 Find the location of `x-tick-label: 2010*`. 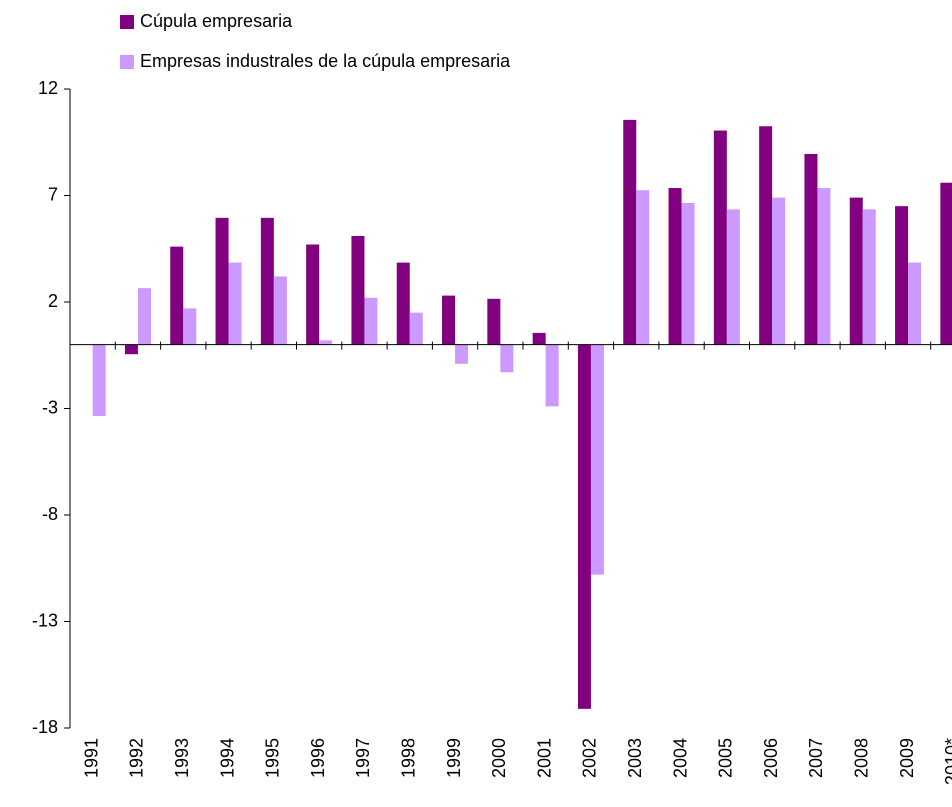

x-tick-label: 2010* is located at coordinates (947, 761).